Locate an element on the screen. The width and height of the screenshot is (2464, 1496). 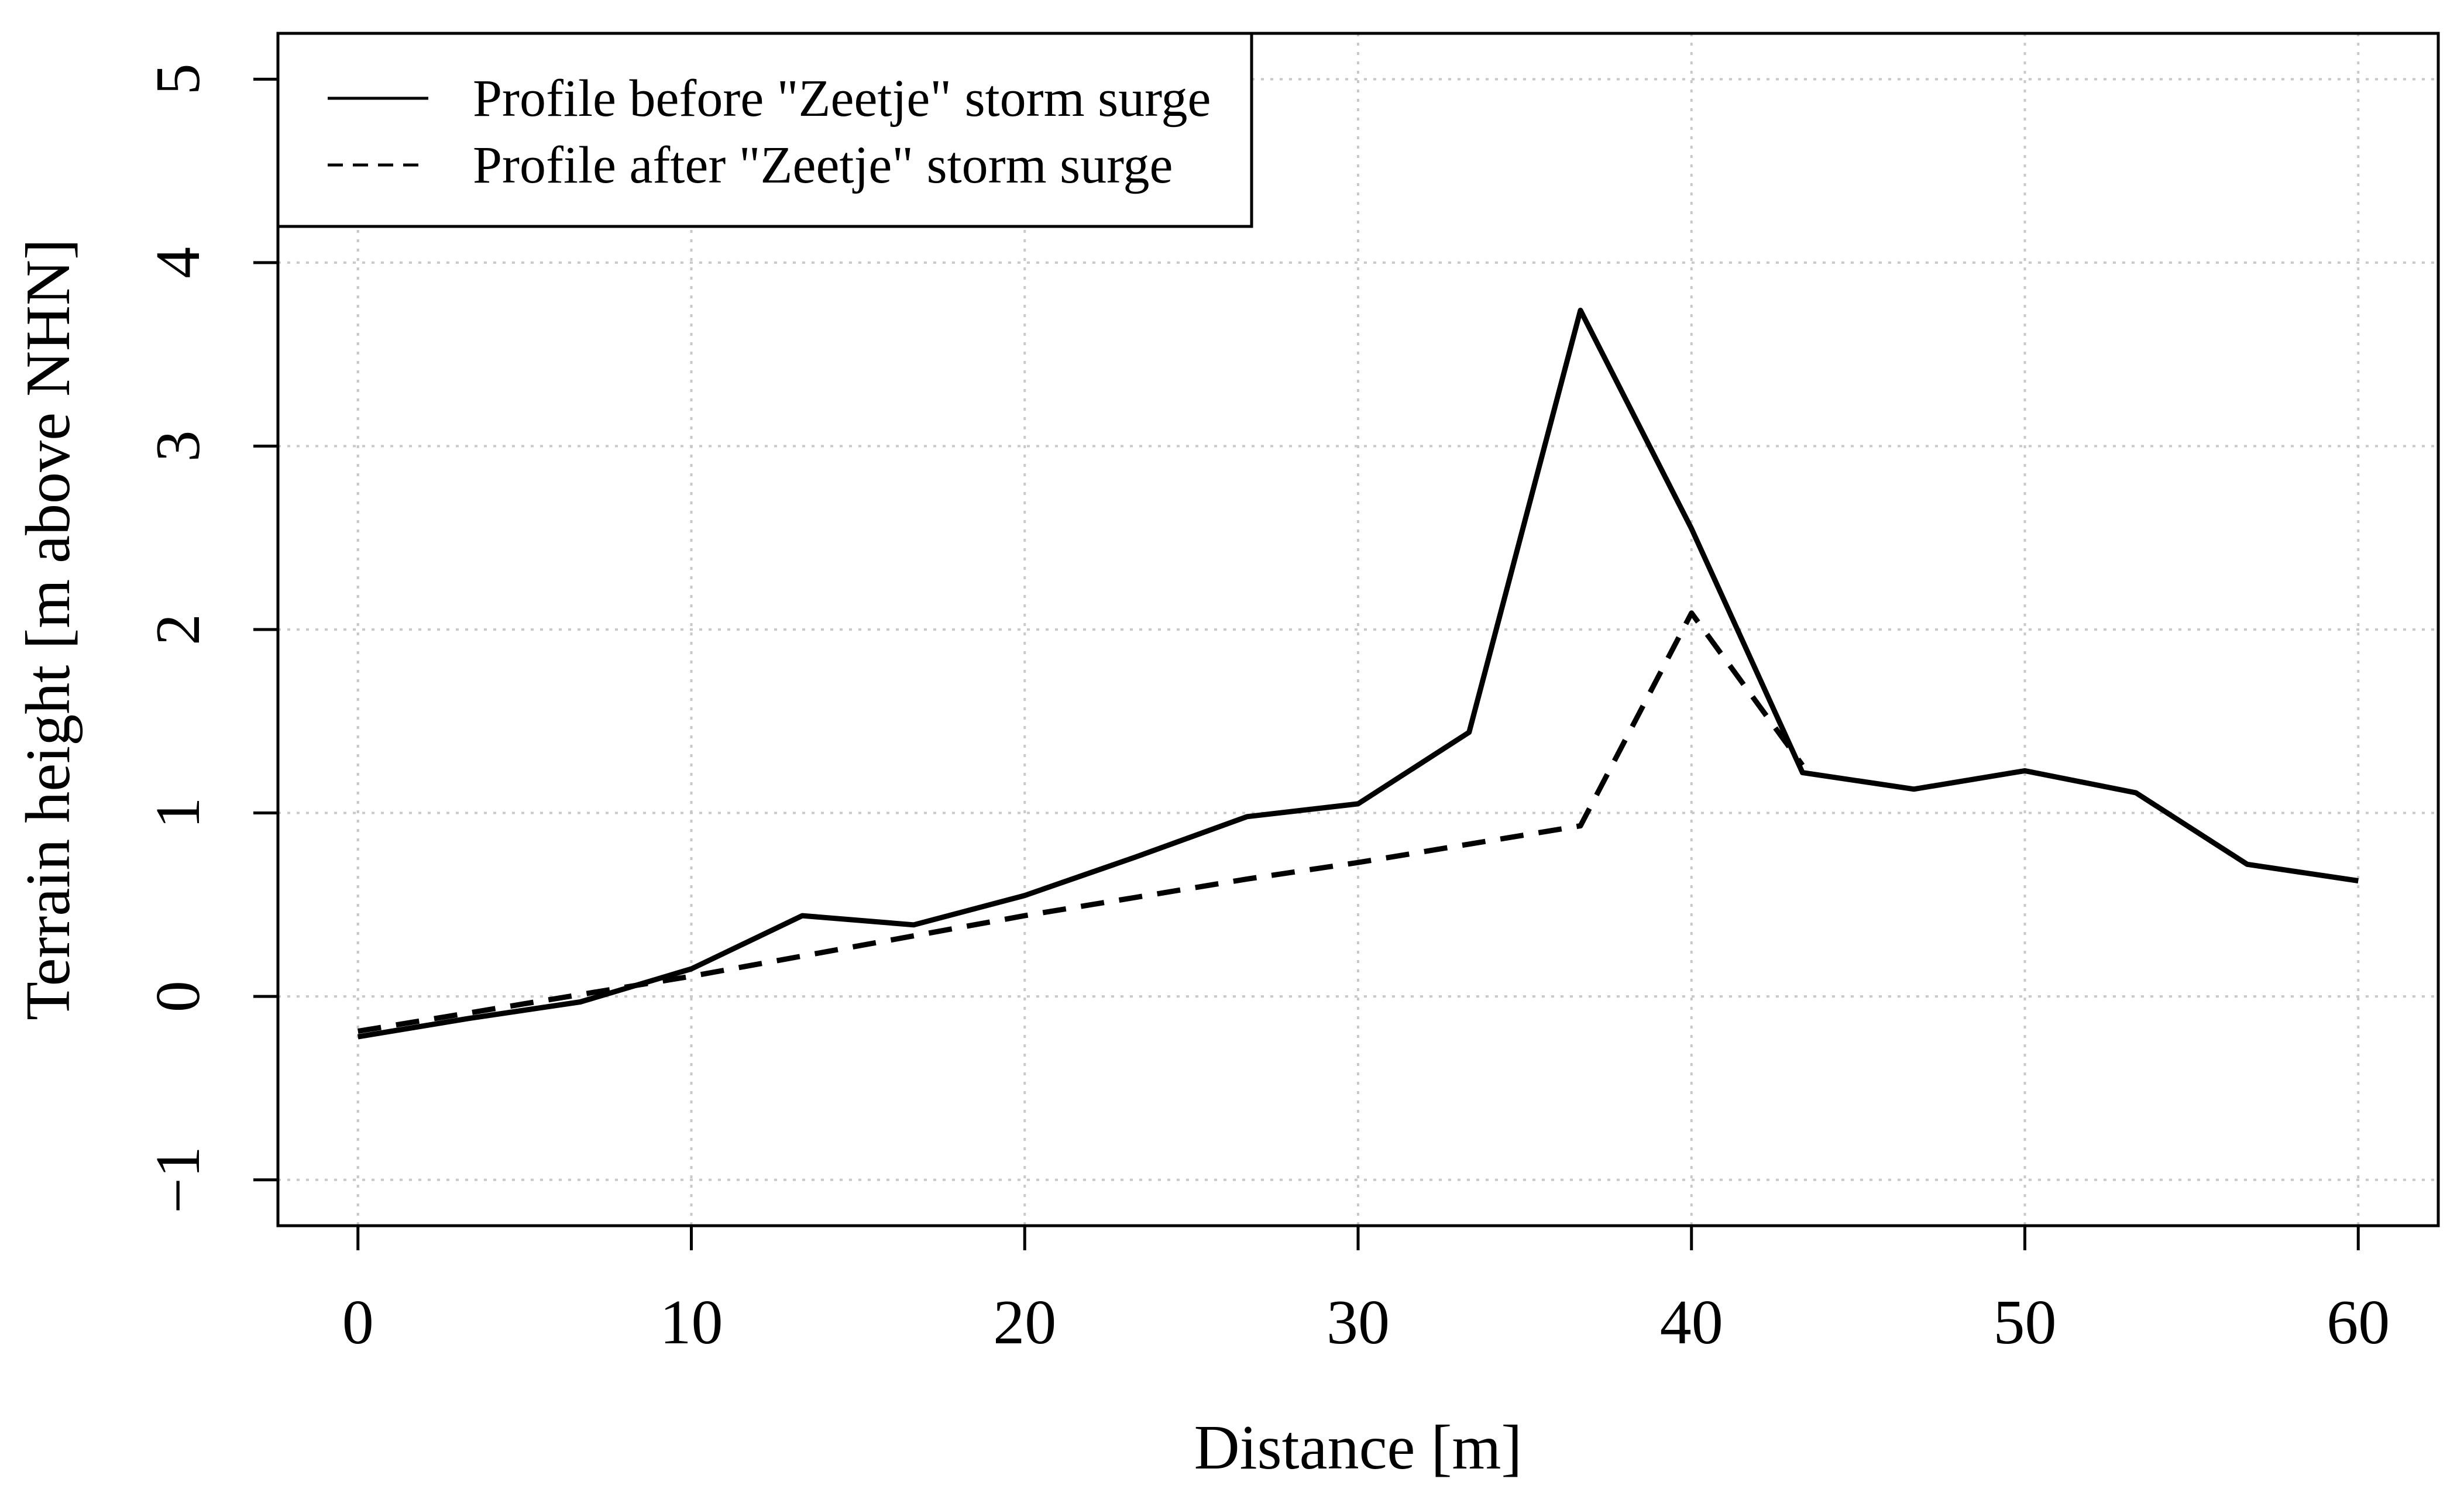
legend-label-after: Profile after "Zeetje" storm surge is located at coordinates (823, 165).